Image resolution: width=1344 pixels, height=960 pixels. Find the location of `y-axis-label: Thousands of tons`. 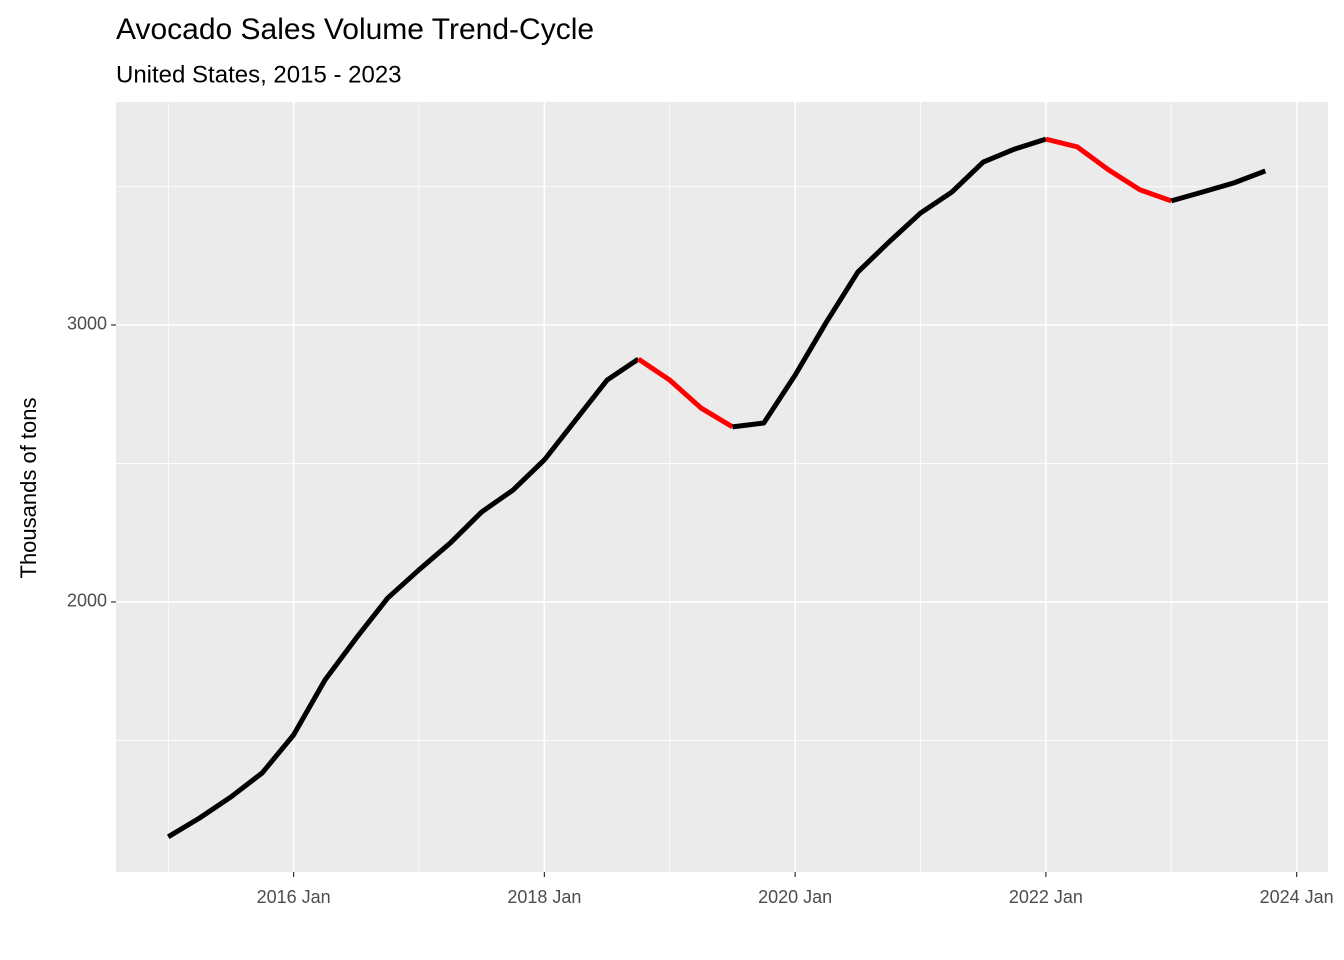

y-axis-label: Thousands of tons is located at coordinates (28, 487).